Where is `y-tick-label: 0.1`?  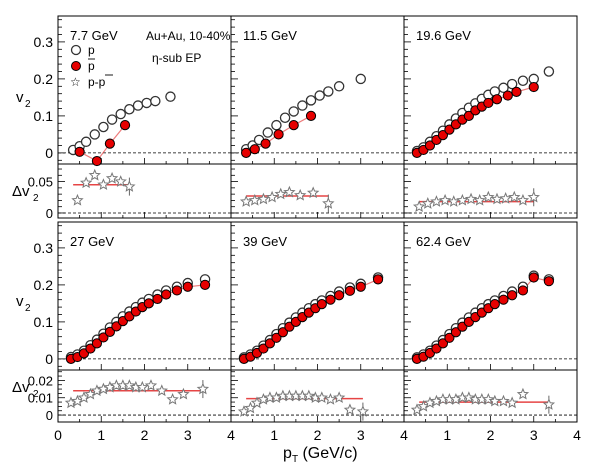 y-tick-label: 0.1 is located at coordinates (44, 116).